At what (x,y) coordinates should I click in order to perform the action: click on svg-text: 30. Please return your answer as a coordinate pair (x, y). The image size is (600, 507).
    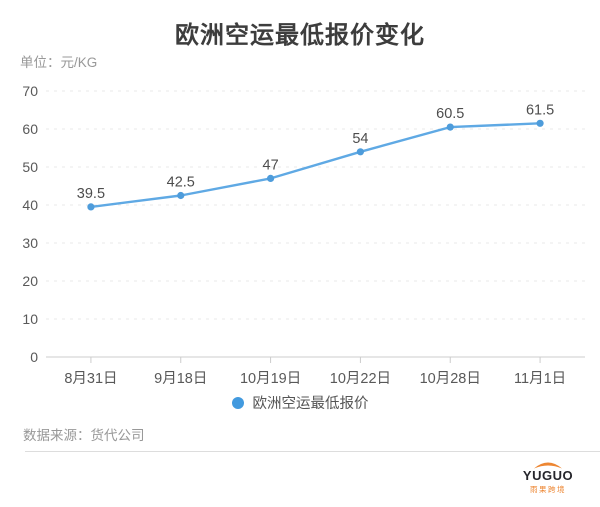
    Looking at the image, I should click on (30, 243).